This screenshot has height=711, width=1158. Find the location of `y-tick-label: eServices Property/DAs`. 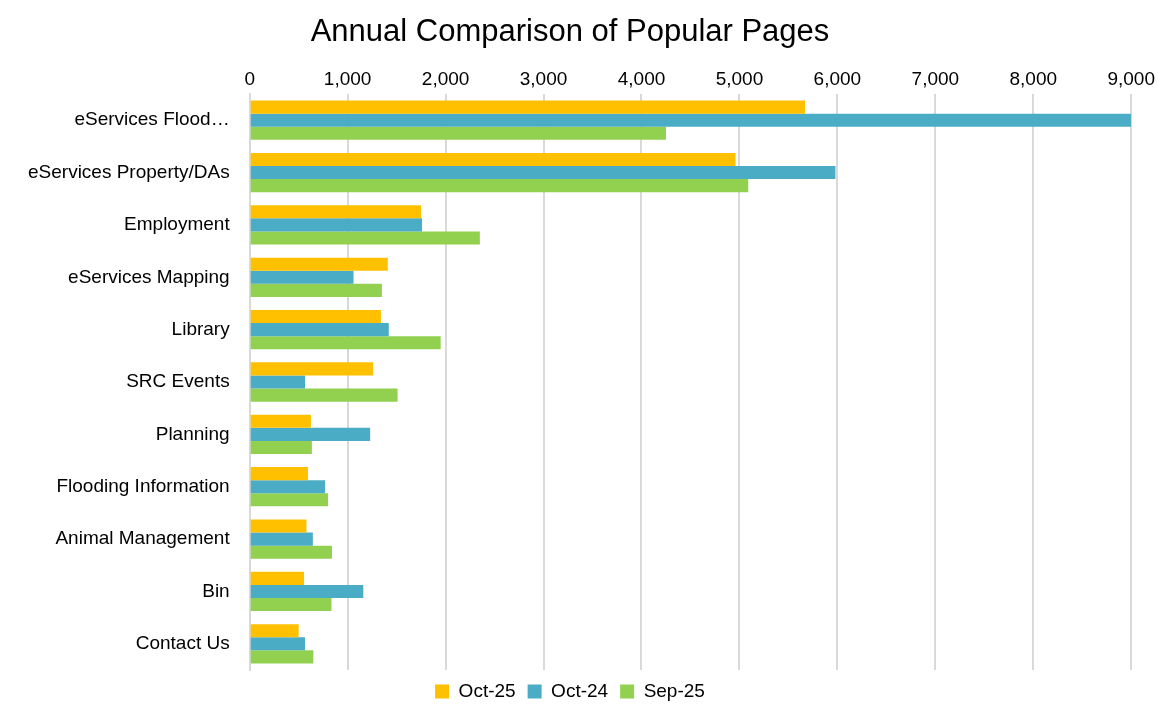

y-tick-label: eServices Property/DAs is located at coordinates (128, 171).